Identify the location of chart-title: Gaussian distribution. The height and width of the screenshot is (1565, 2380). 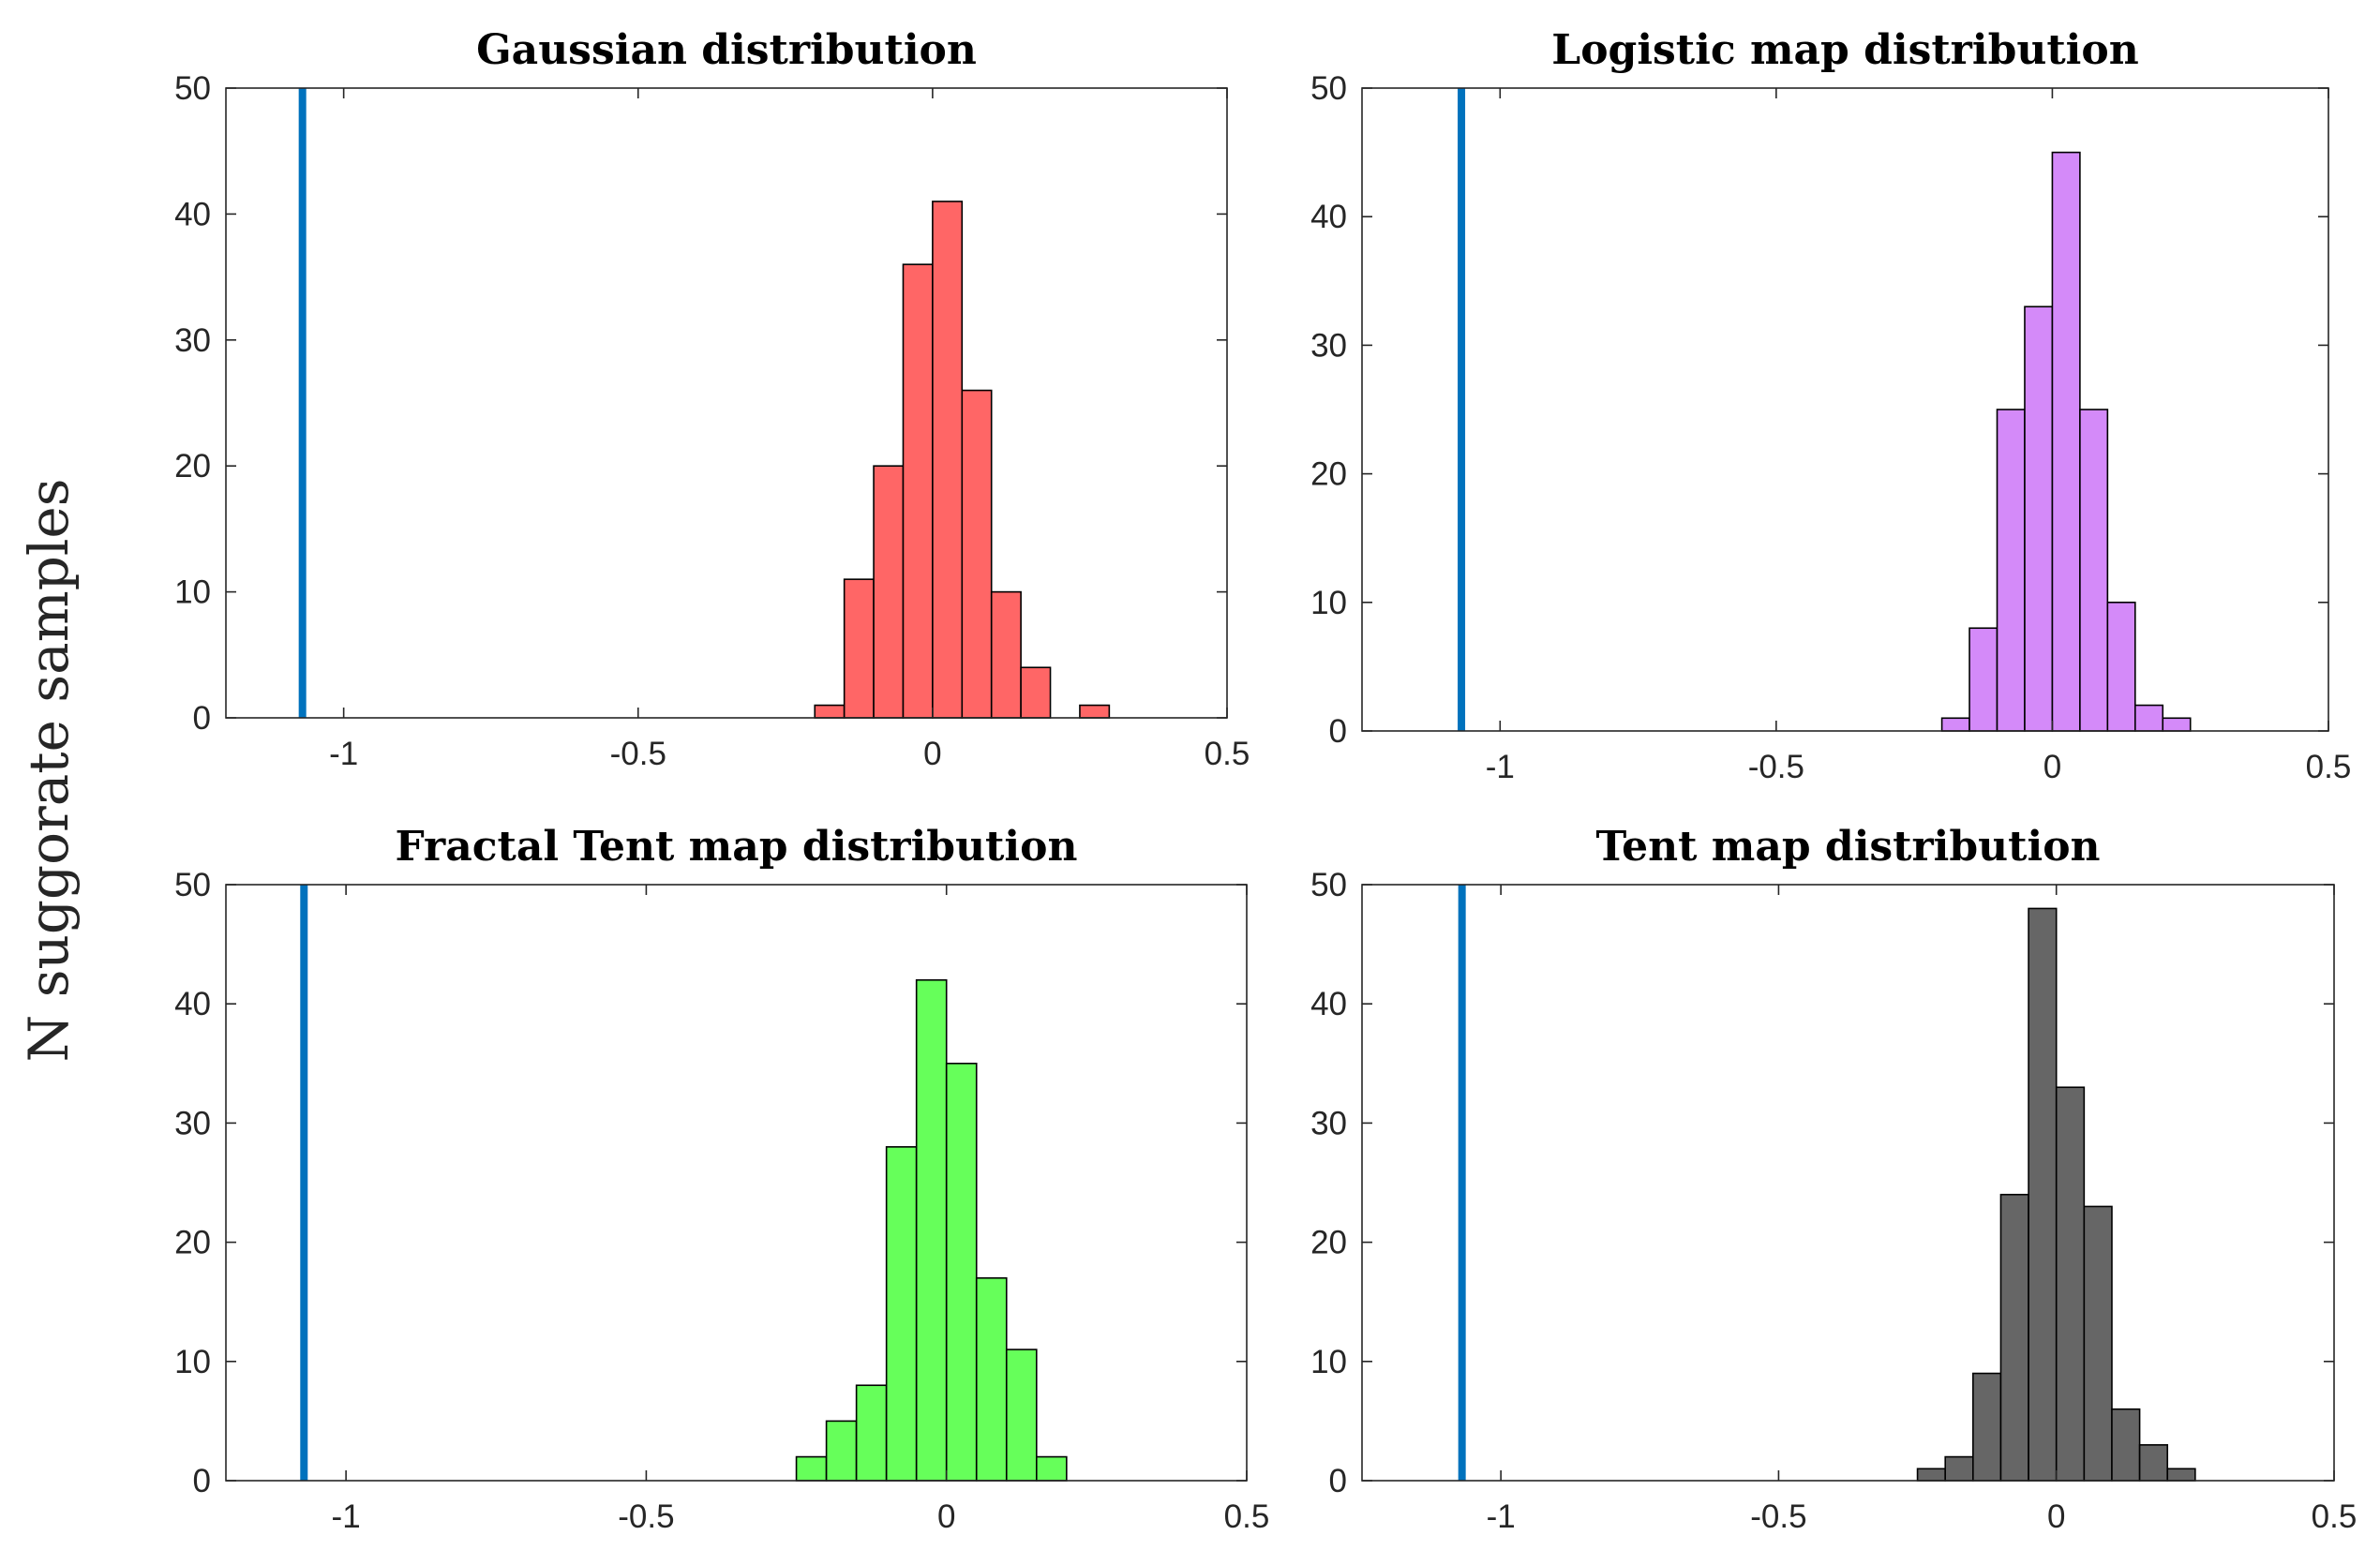
(726, 50).